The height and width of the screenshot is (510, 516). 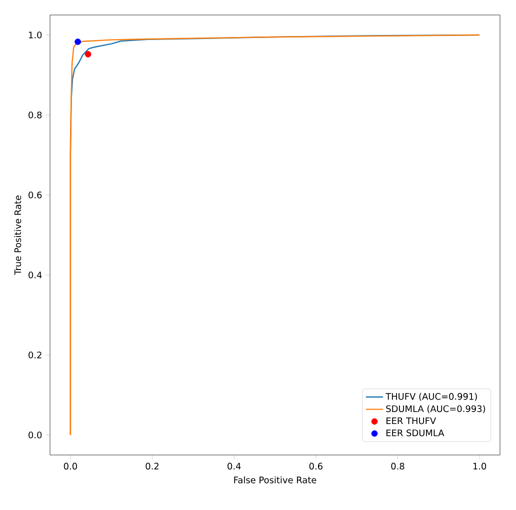 What do you see at coordinates (35, 195) in the screenshot?
I see `y-tick-label: 0.6` at bounding box center [35, 195].